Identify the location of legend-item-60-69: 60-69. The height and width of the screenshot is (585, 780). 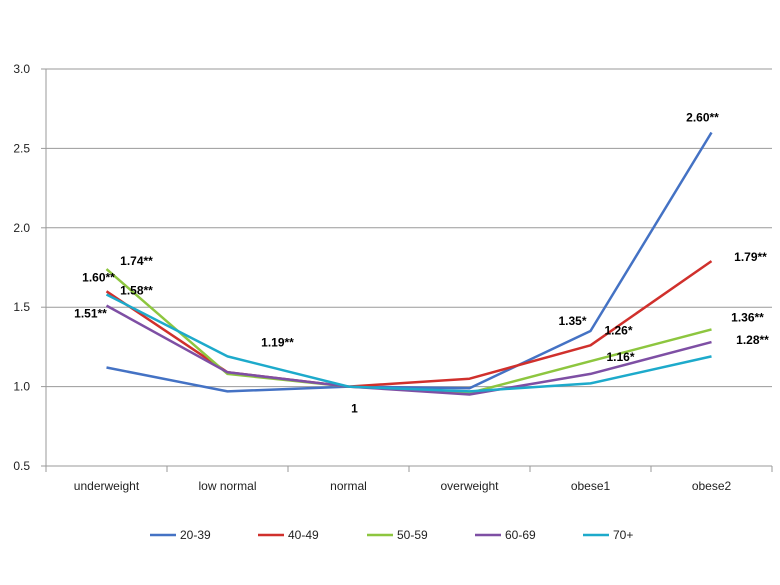
(505, 535).